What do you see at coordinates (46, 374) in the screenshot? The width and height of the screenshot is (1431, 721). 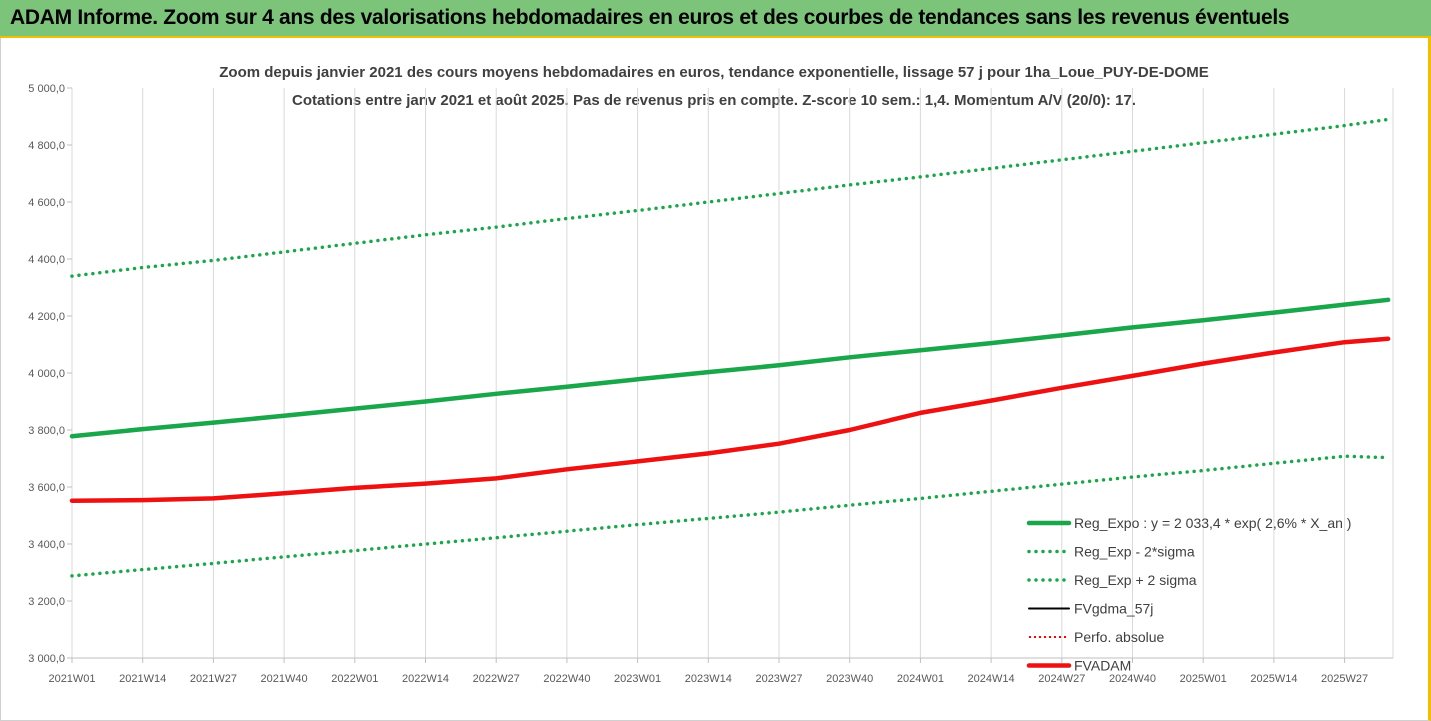 I see `y-tick-label: 4 000,0` at bounding box center [46, 374].